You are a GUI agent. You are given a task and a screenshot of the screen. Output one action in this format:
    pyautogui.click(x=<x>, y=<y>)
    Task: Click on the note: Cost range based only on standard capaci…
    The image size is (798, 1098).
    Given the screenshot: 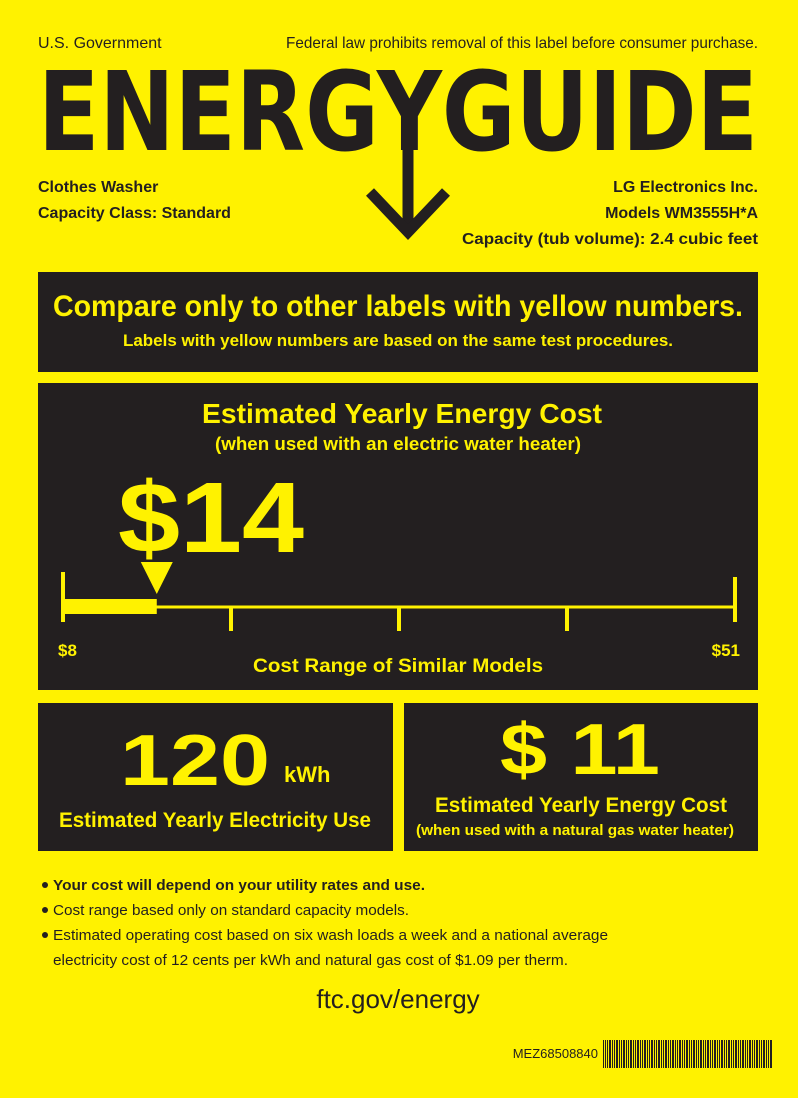 What is the action you would take?
    pyautogui.click(x=231, y=910)
    